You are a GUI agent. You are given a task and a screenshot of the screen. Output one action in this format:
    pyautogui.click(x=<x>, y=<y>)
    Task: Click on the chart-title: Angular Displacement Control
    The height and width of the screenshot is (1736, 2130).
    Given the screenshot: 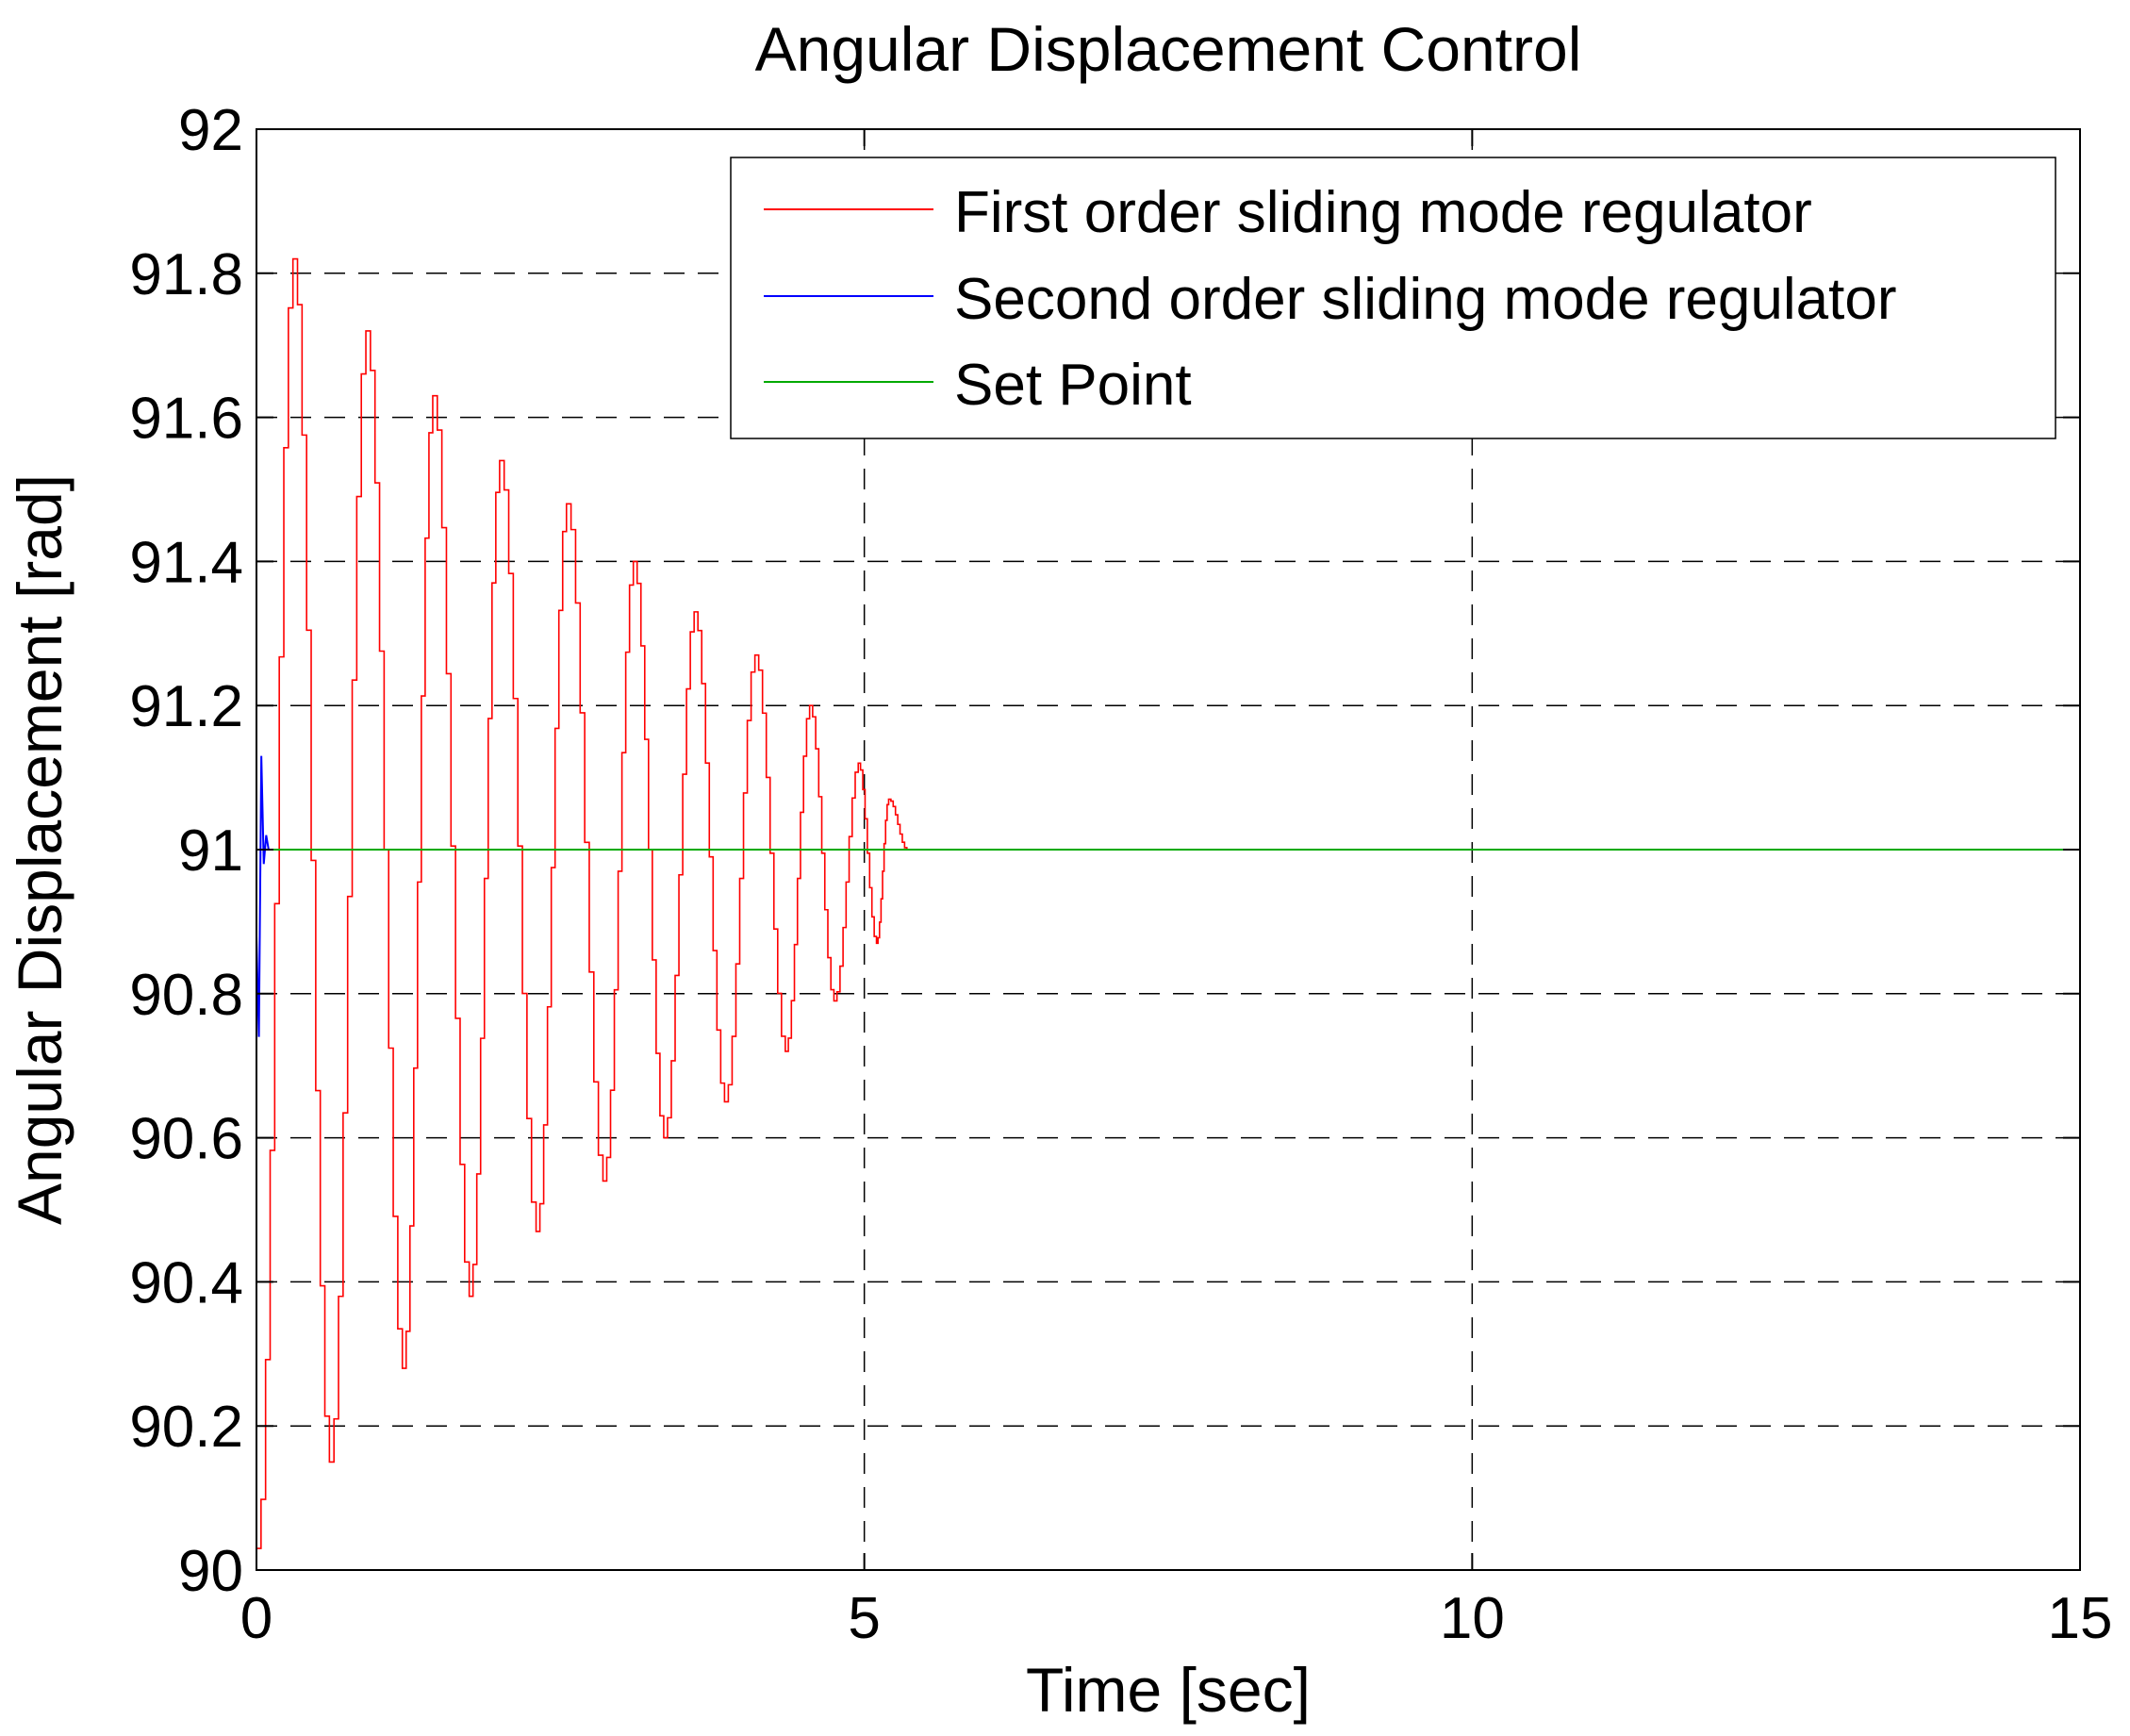 What is the action you would take?
    pyautogui.click(x=1168, y=49)
    